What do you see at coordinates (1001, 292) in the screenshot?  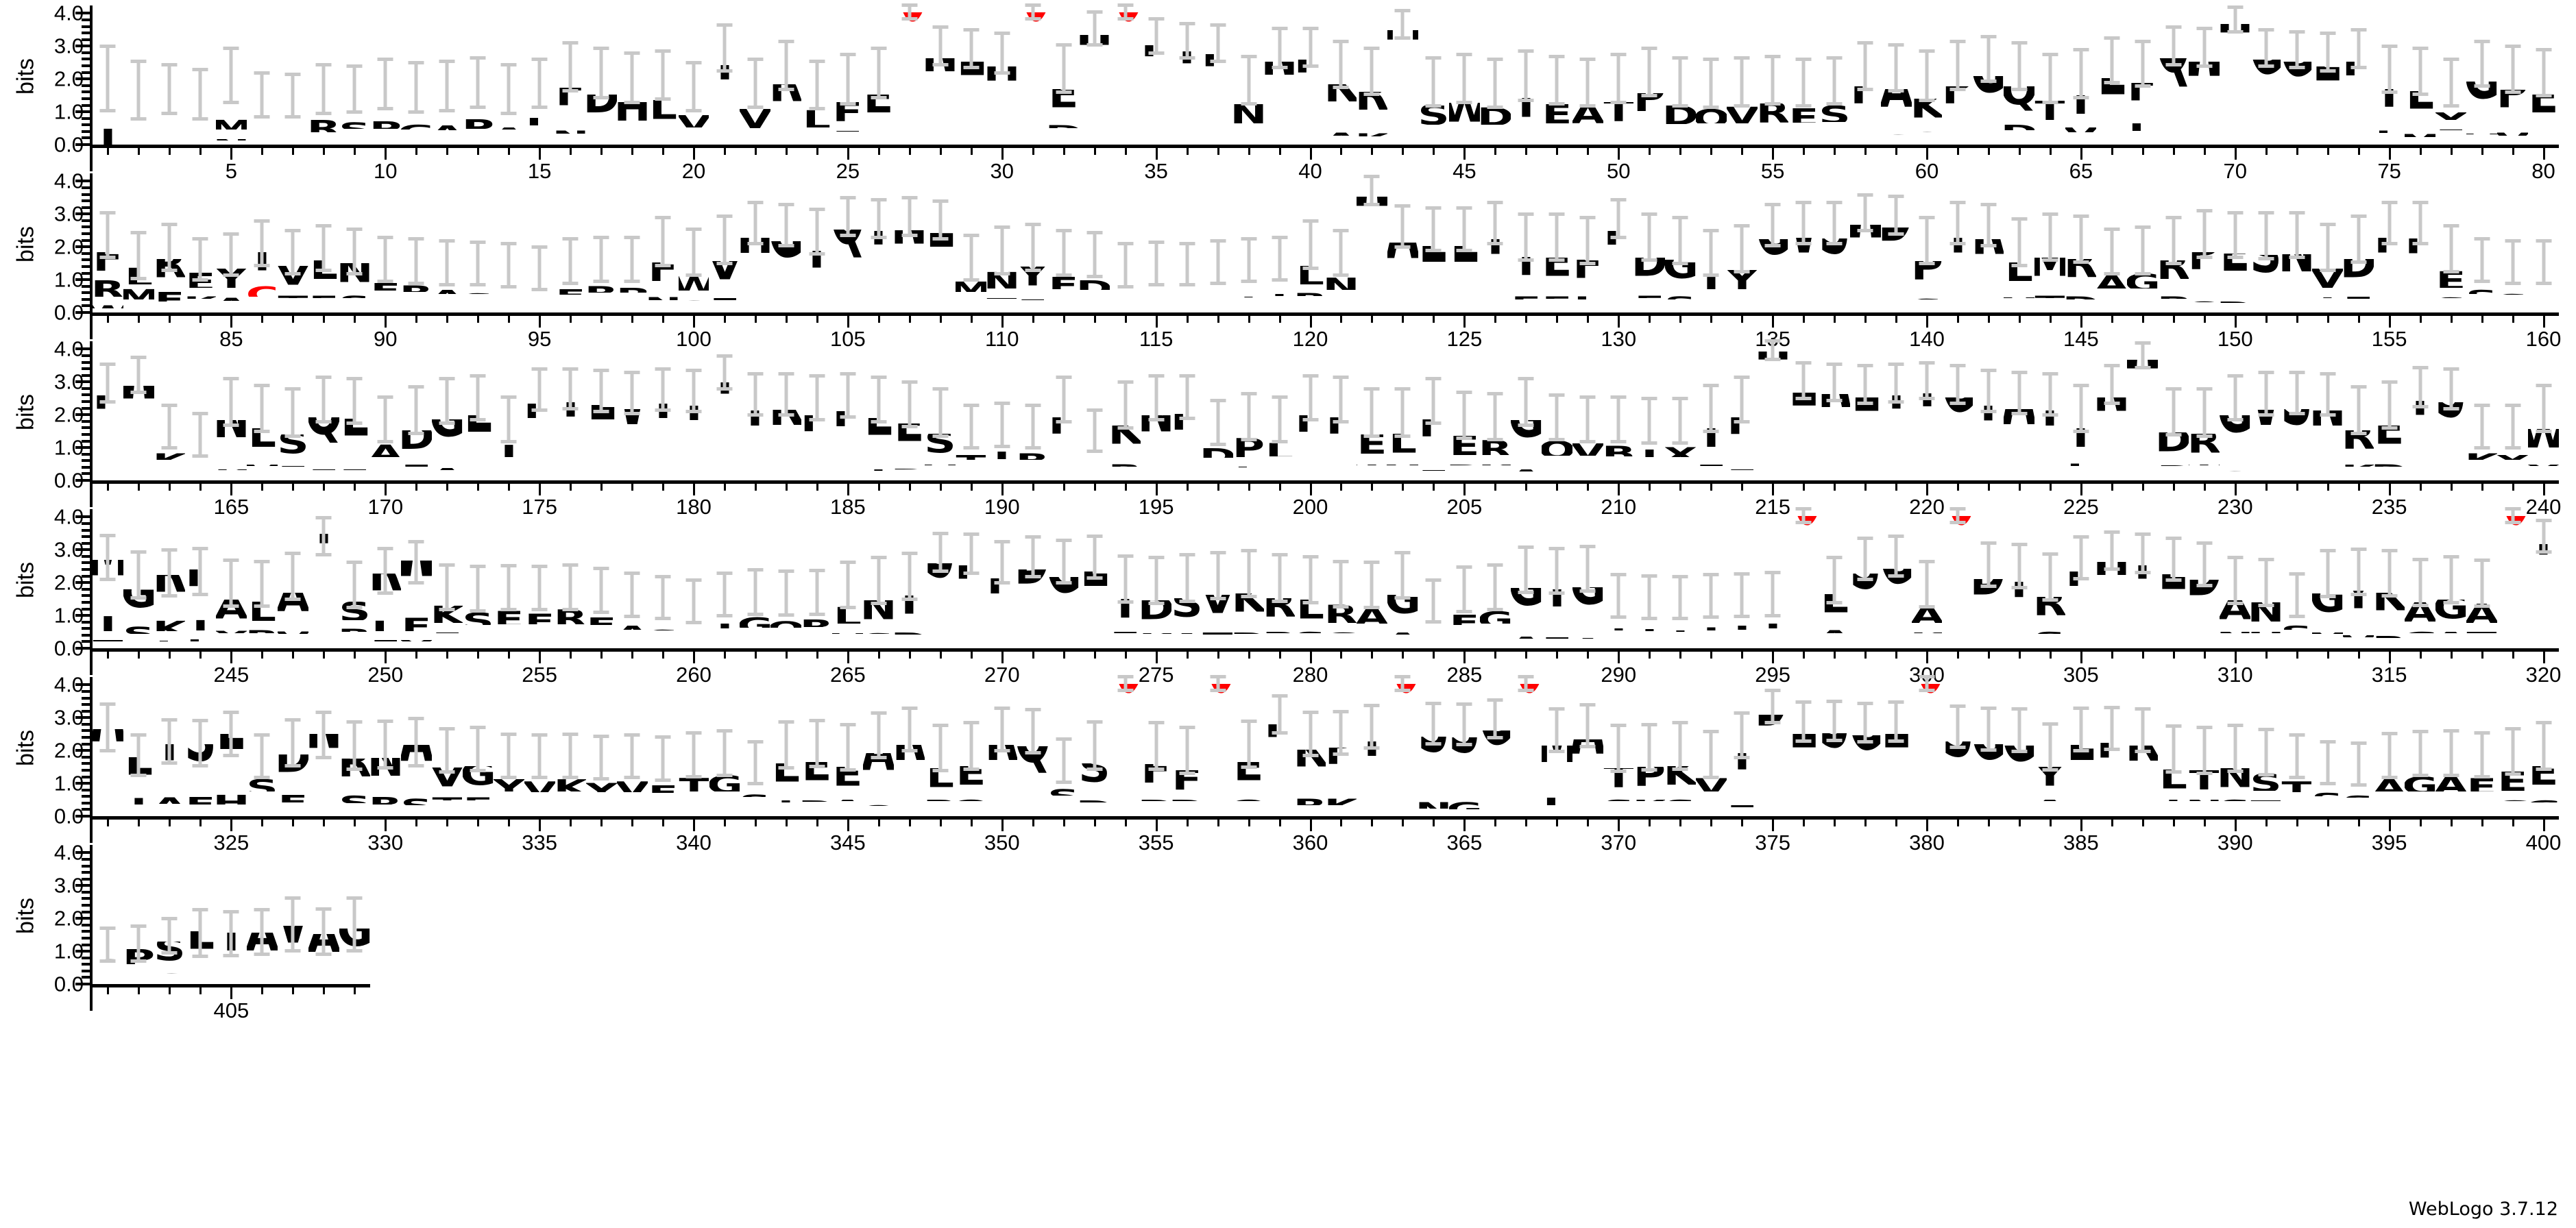 I see `logo-stack: NTKR` at bounding box center [1001, 292].